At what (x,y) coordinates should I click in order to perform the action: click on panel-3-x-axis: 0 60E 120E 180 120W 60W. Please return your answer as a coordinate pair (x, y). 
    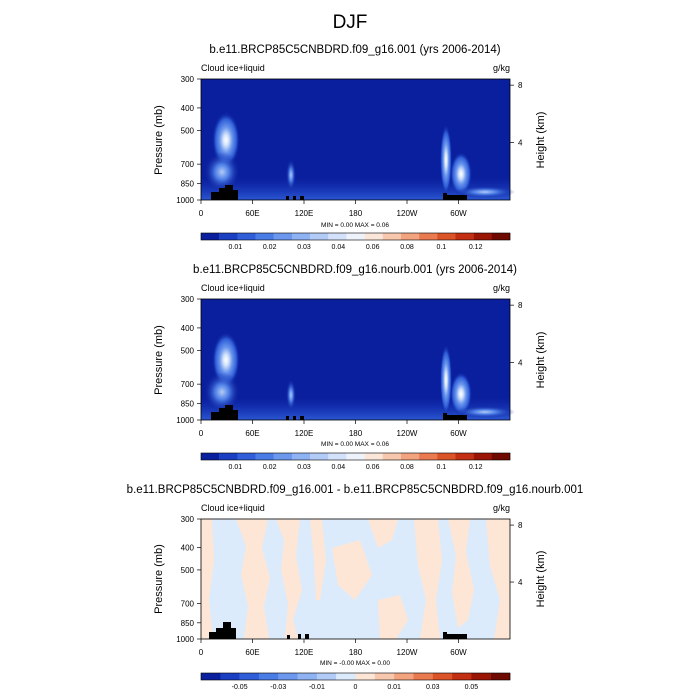
    Looking at the image, I should click on (333, 648).